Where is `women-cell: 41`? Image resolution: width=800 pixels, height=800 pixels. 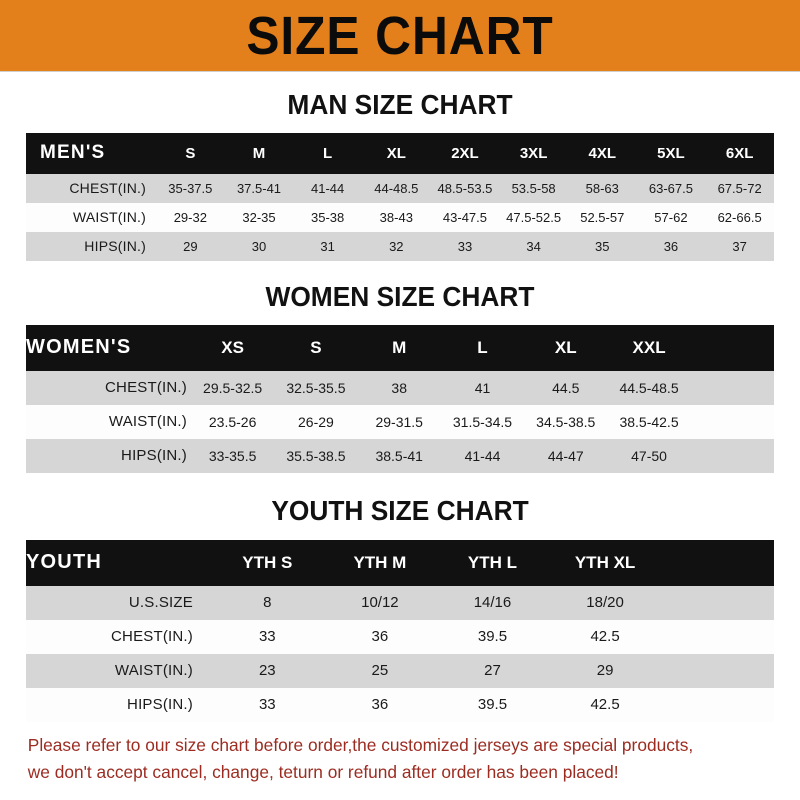
women-cell: 41 is located at coordinates (482, 388).